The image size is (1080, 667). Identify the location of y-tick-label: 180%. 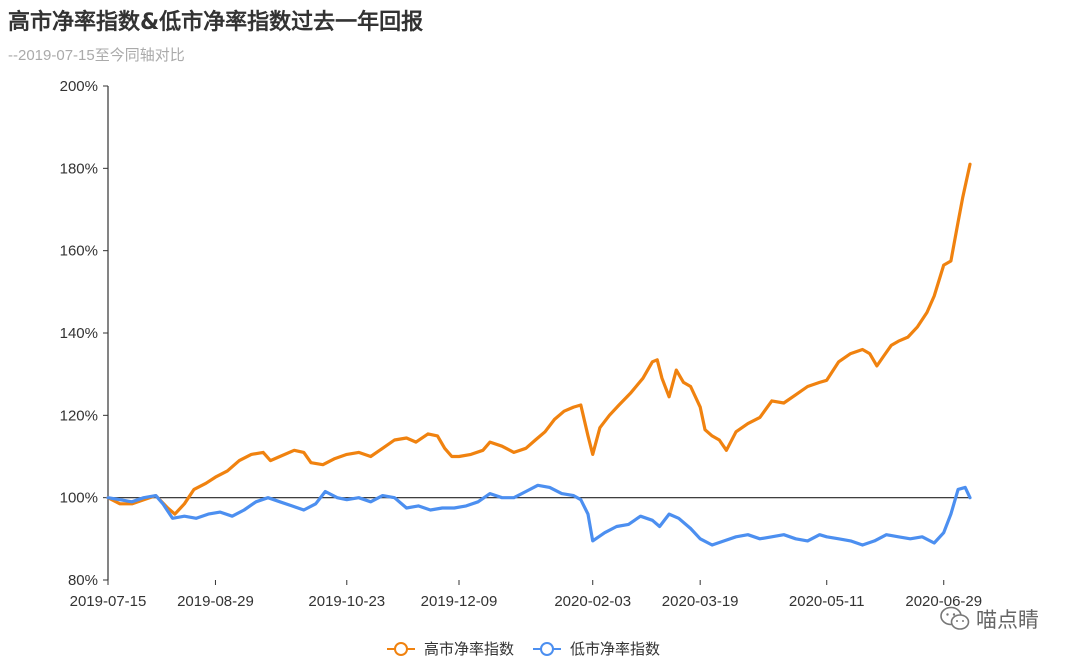
(79, 168).